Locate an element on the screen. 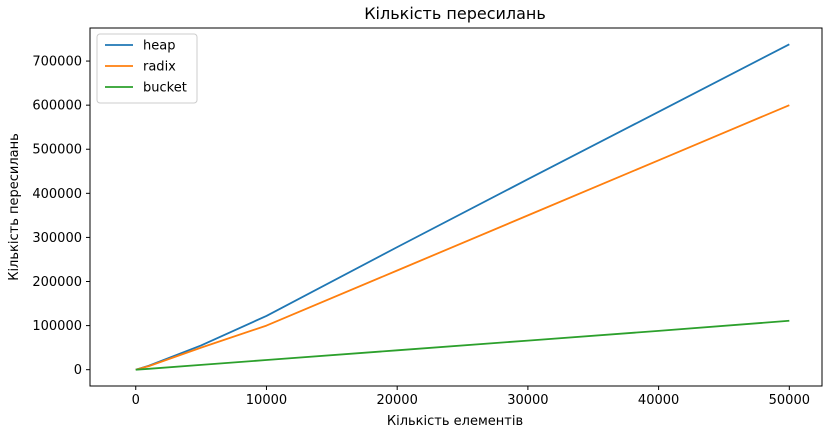  series-line-bucket is located at coordinates (462, 345).